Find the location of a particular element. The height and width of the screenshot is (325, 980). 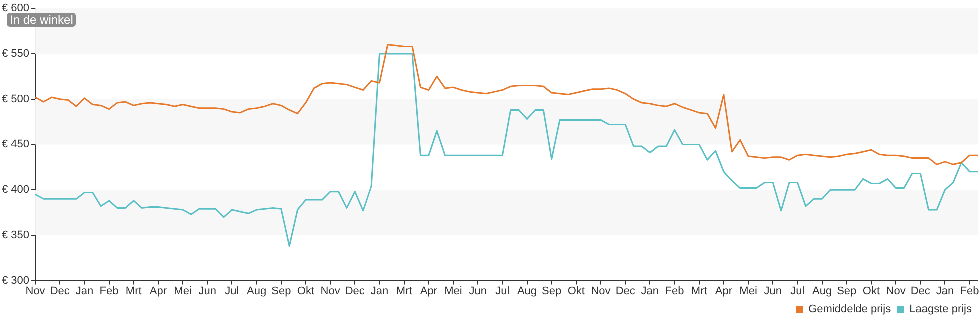

y-tick-label: € 550 is located at coordinates (16, 54).